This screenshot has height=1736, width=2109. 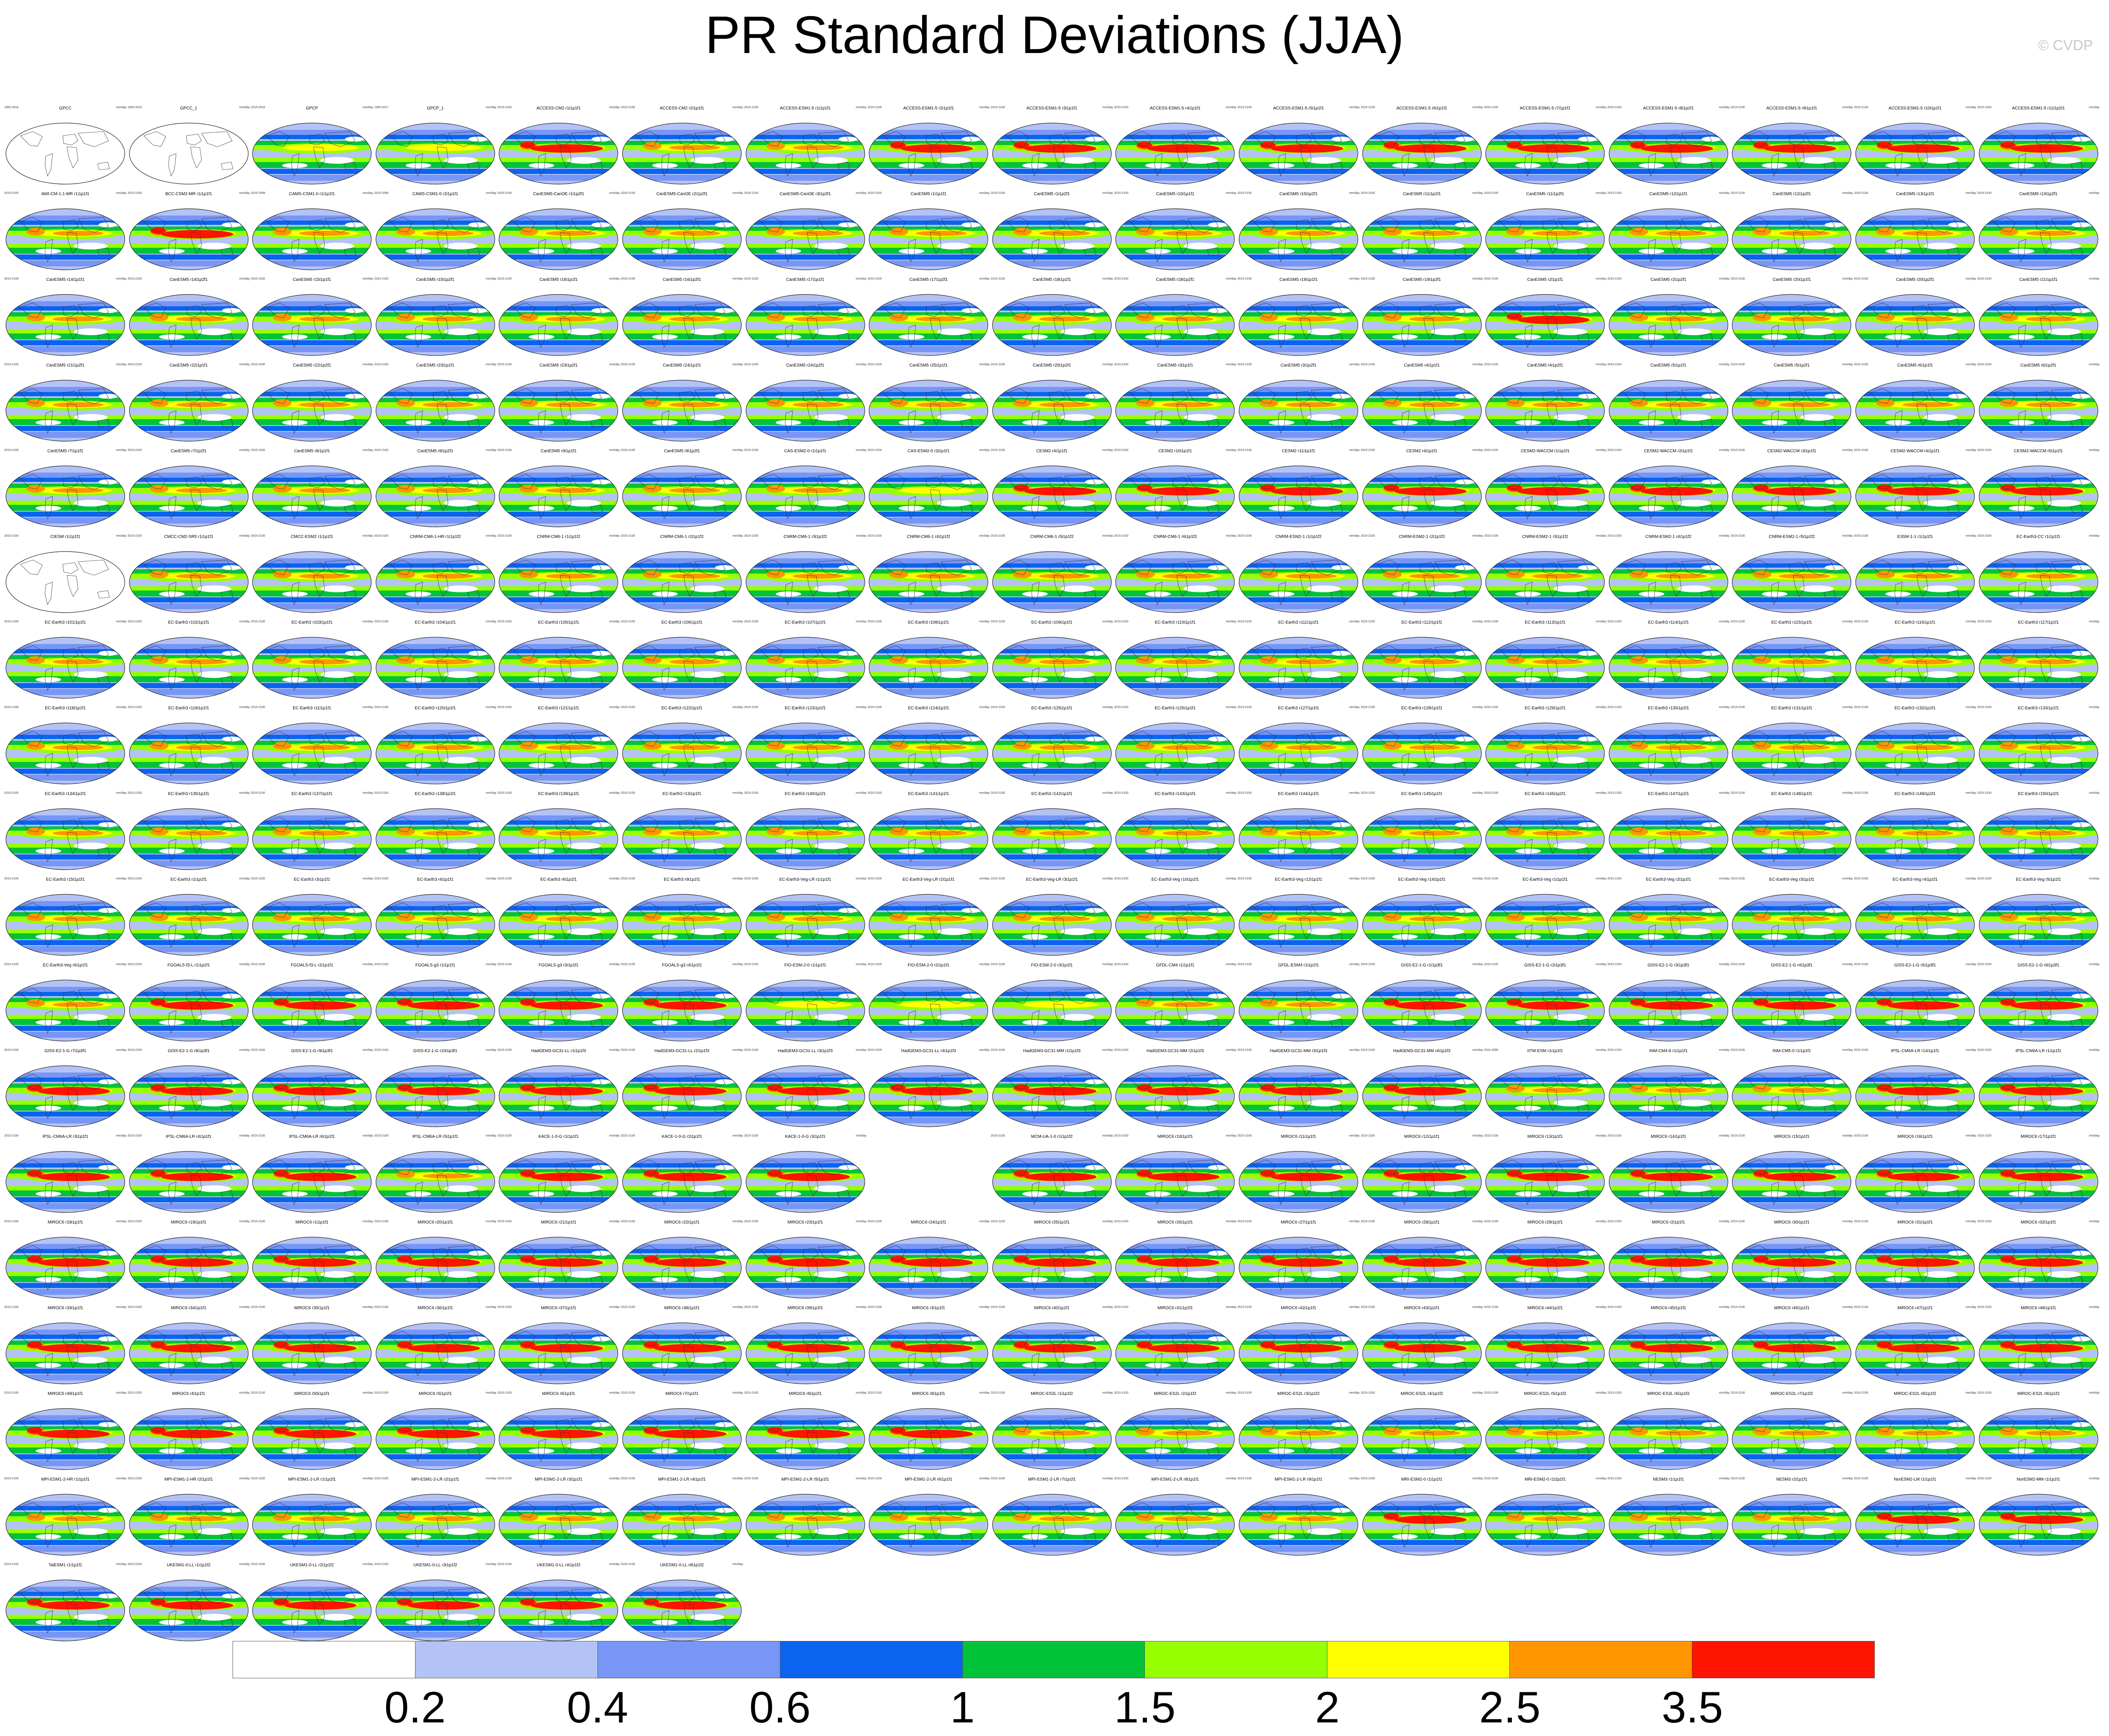 What do you see at coordinates (1052, 148) in the screenshot?
I see `map-panel: ACCESS-ESM1-5 r3i1p1f1 2015-2100 mm/day` at bounding box center [1052, 148].